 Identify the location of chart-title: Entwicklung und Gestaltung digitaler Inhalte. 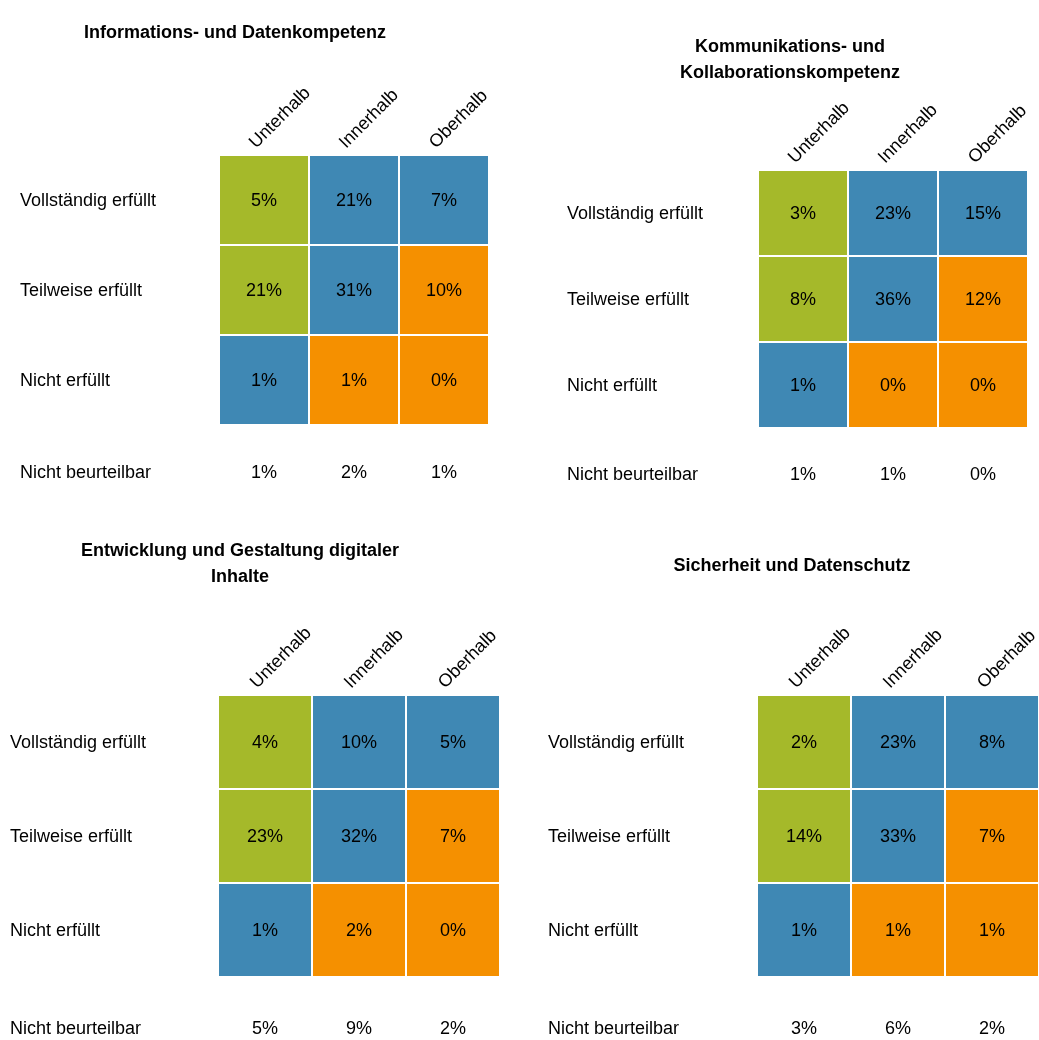
(240, 563).